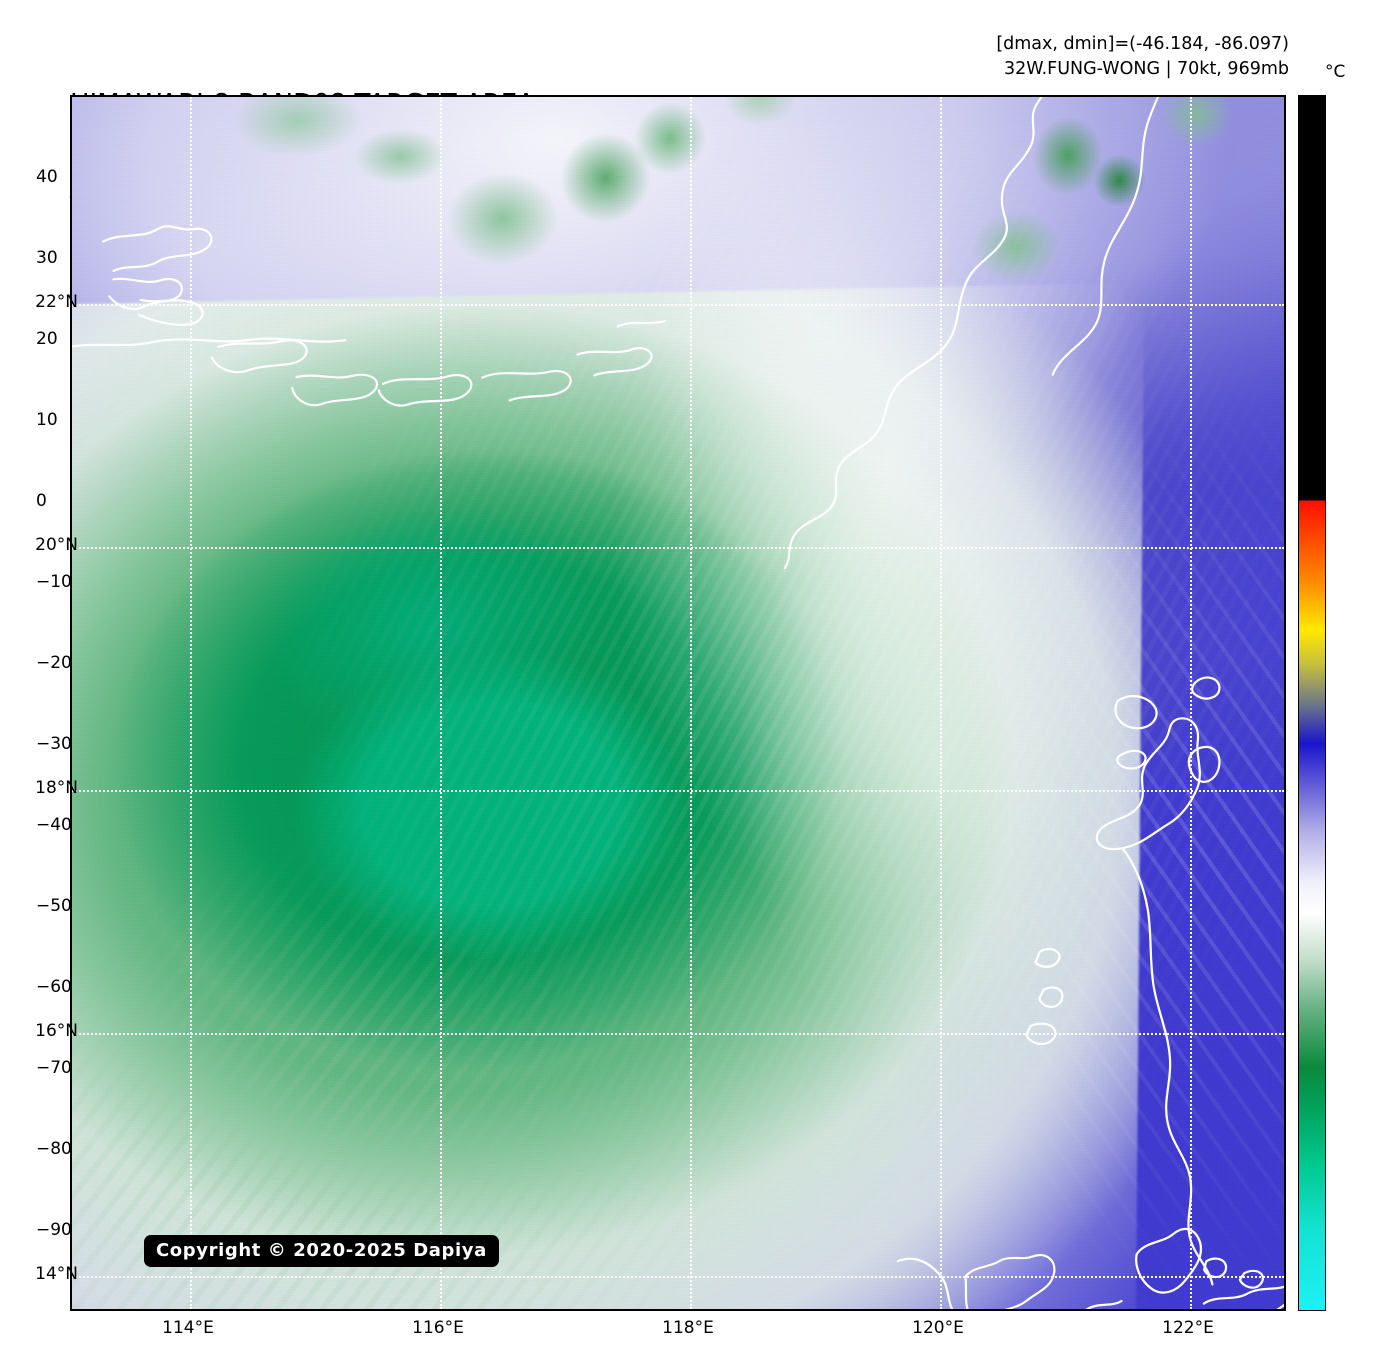 The height and width of the screenshot is (1359, 1390). What do you see at coordinates (54, 1230) in the screenshot?
I see `cbtick-m90: −90` at bounding box center [54, 1230].